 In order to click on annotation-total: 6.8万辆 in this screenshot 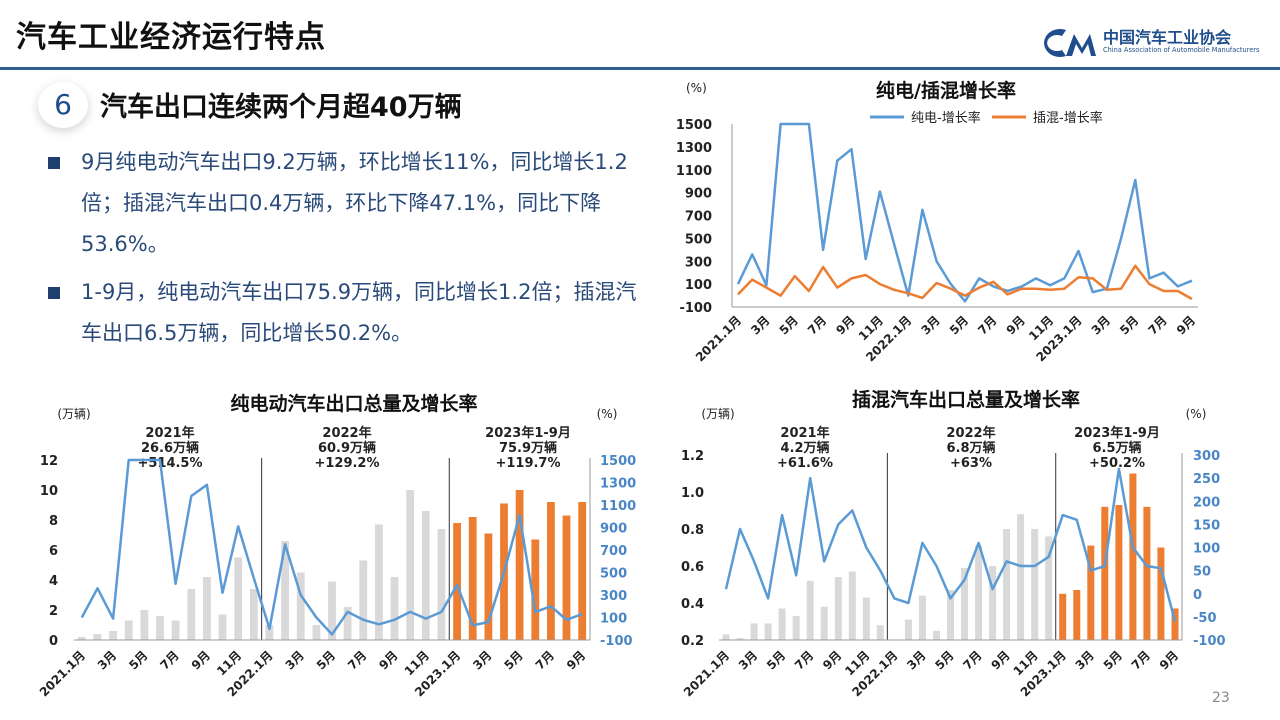, I will do `click(970, 448)`.